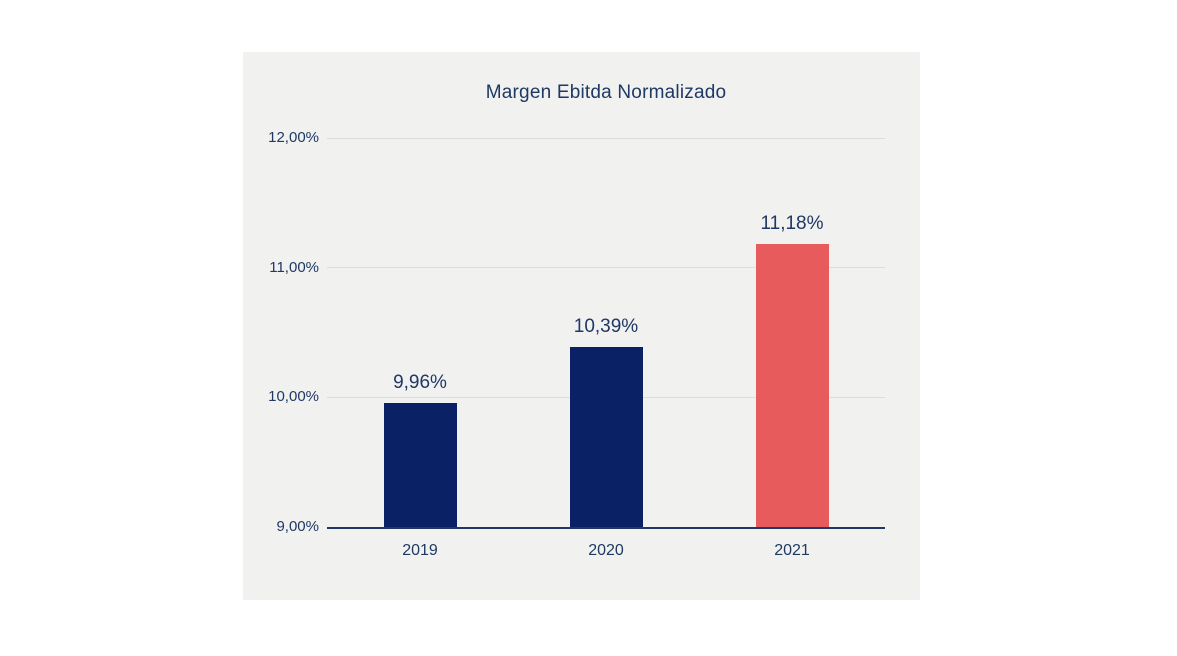  Describe the element at coordinates (606, 436) in the screenshot. I see `bar-2020` at that location.